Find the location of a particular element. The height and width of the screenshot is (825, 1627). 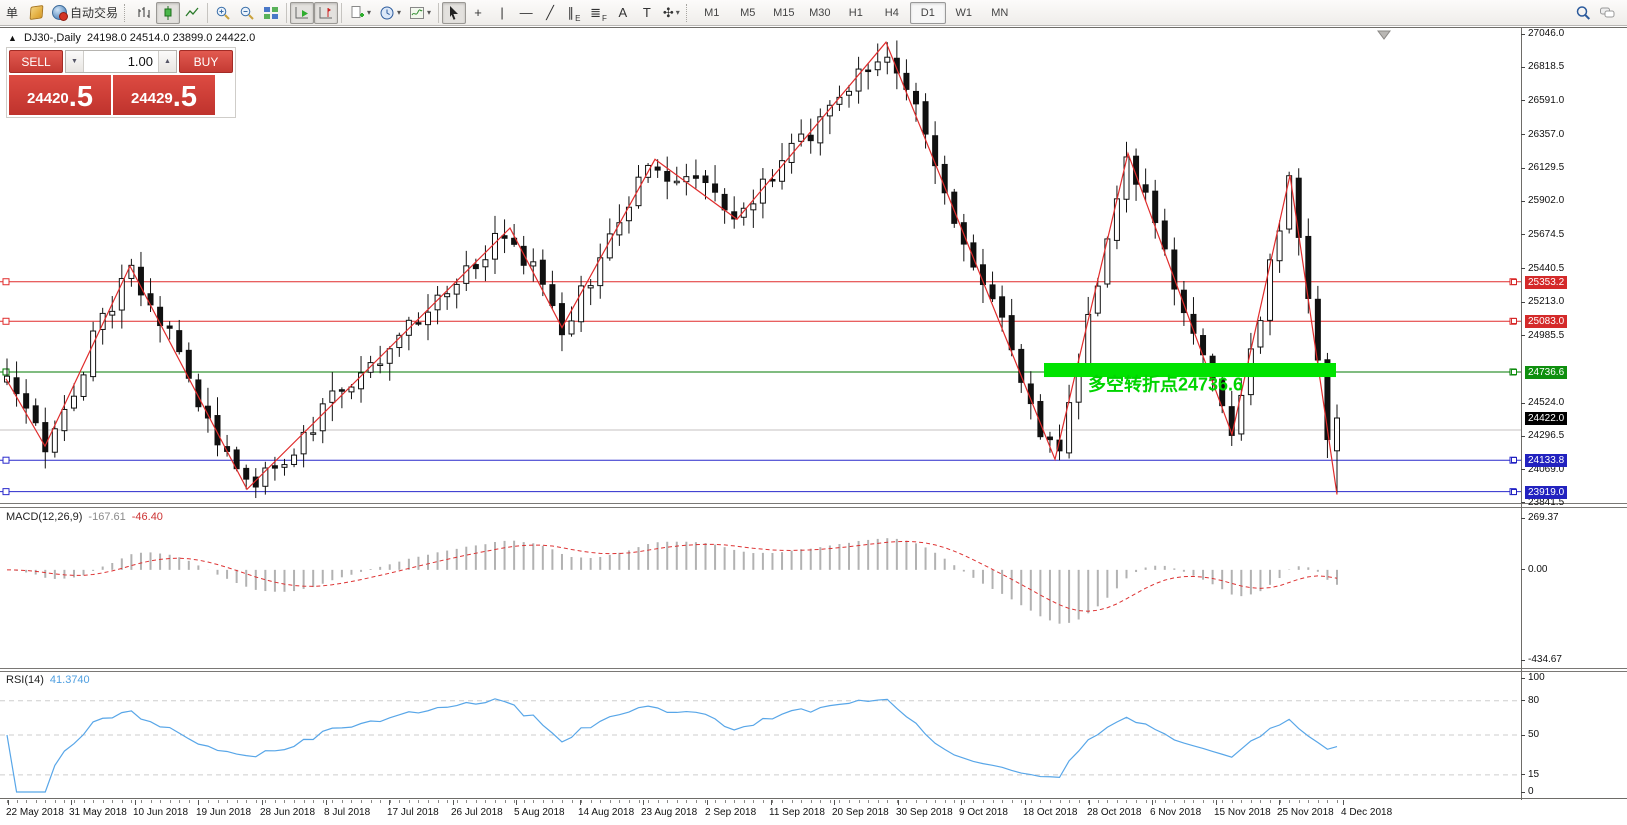

axis-tick-label: 26357.0 is located at coordinates (1546, 134).